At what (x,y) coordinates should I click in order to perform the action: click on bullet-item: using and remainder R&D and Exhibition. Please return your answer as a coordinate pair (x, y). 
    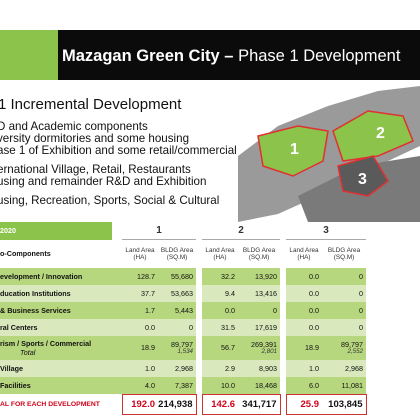
    Looking at the image, I should click on (103, 181).